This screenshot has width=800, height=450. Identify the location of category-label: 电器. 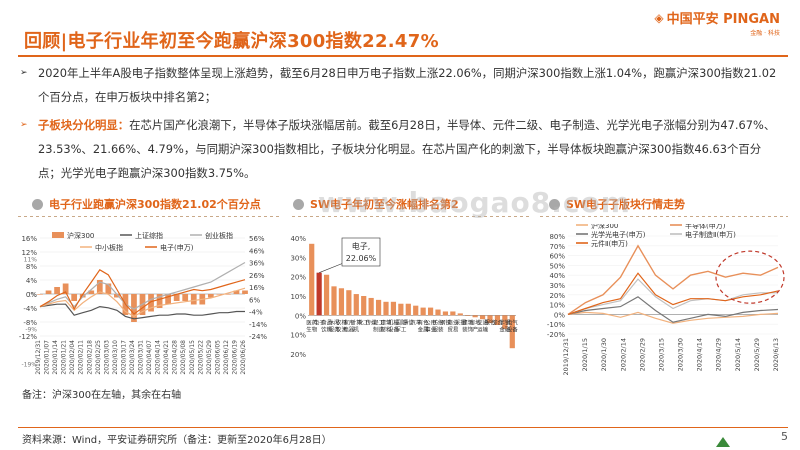
(349, 329).